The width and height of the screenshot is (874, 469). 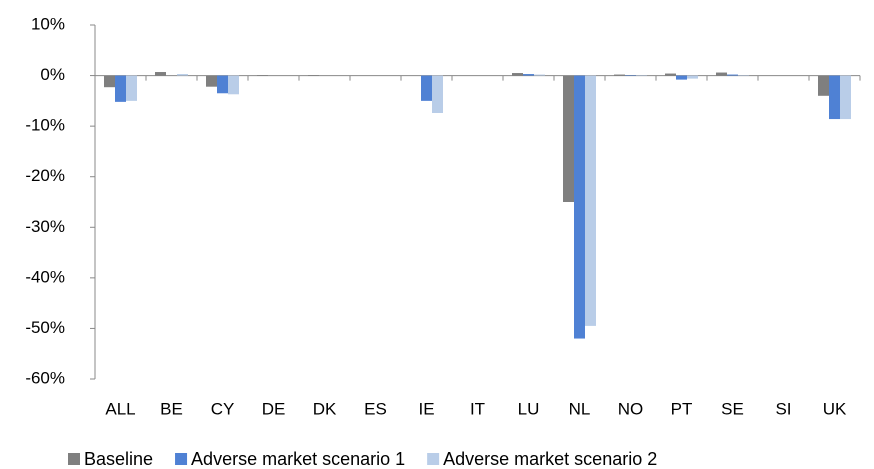 I want to click on y-tick-label: 0%, so click(x=52, y=74).